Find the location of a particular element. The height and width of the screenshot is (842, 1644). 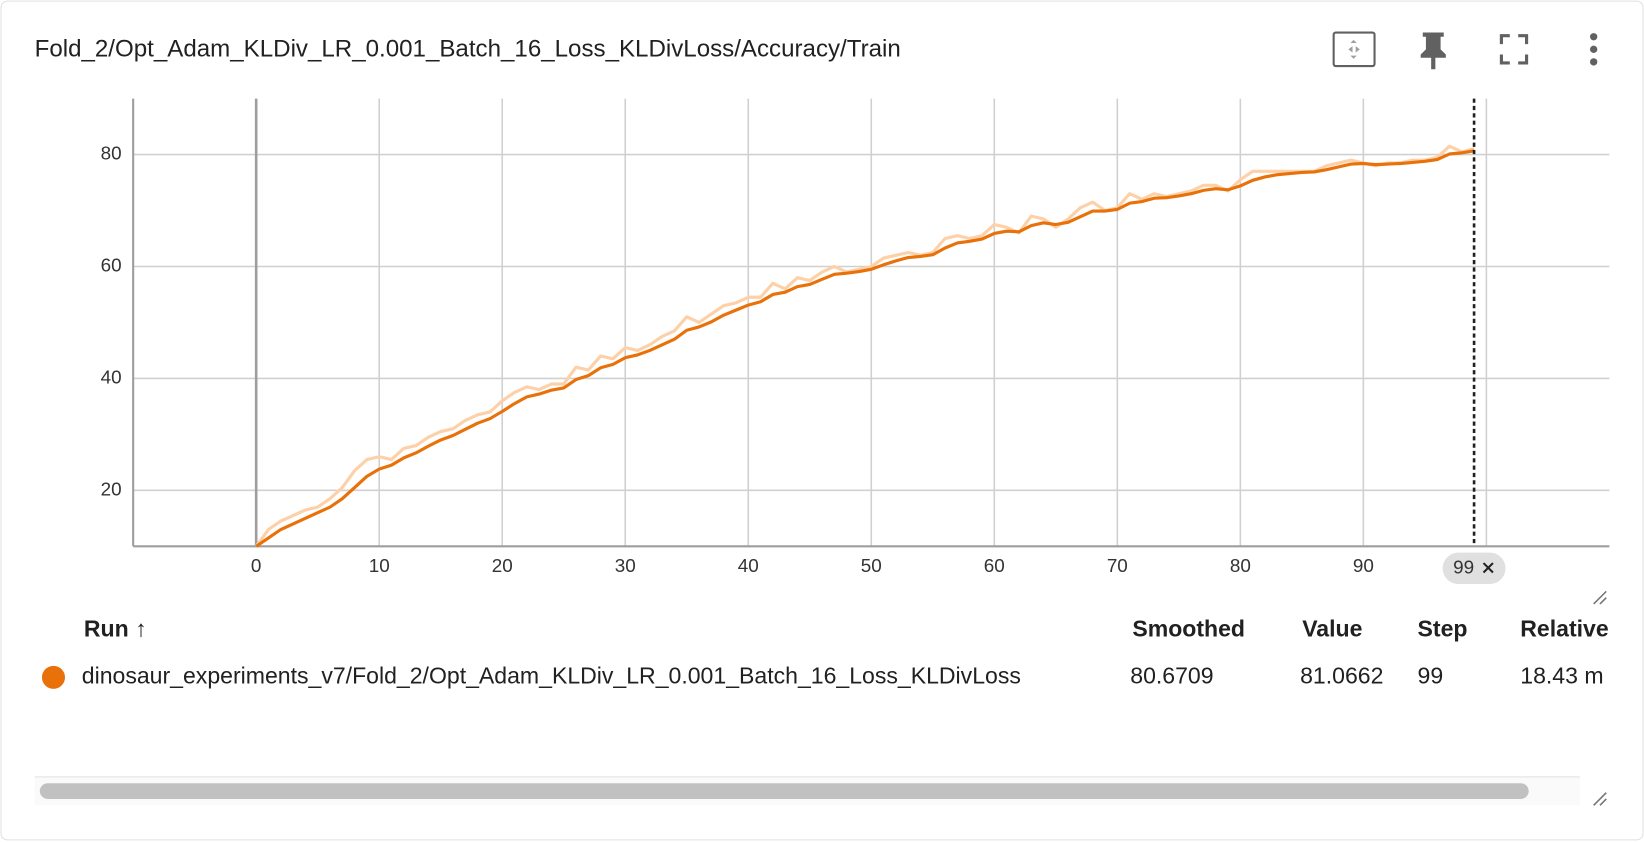

pin-button is located at coordinates (1433, 51).